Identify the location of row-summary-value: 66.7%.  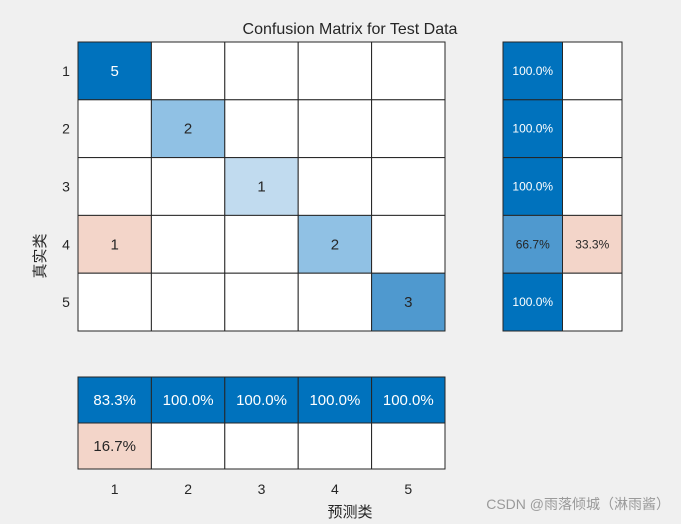
(533, 244).